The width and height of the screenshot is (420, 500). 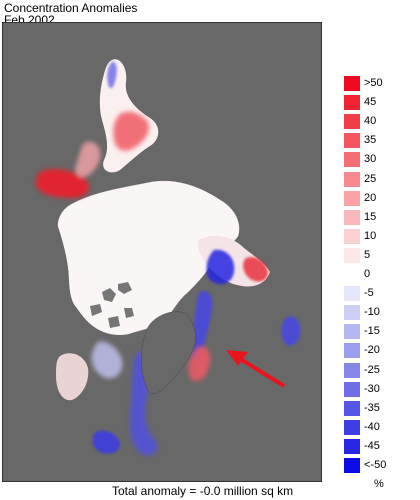 What do you see at coordinates (380, 142) in the screenshot?
I see `legend-row: 35` at bounding box center [380, 142].